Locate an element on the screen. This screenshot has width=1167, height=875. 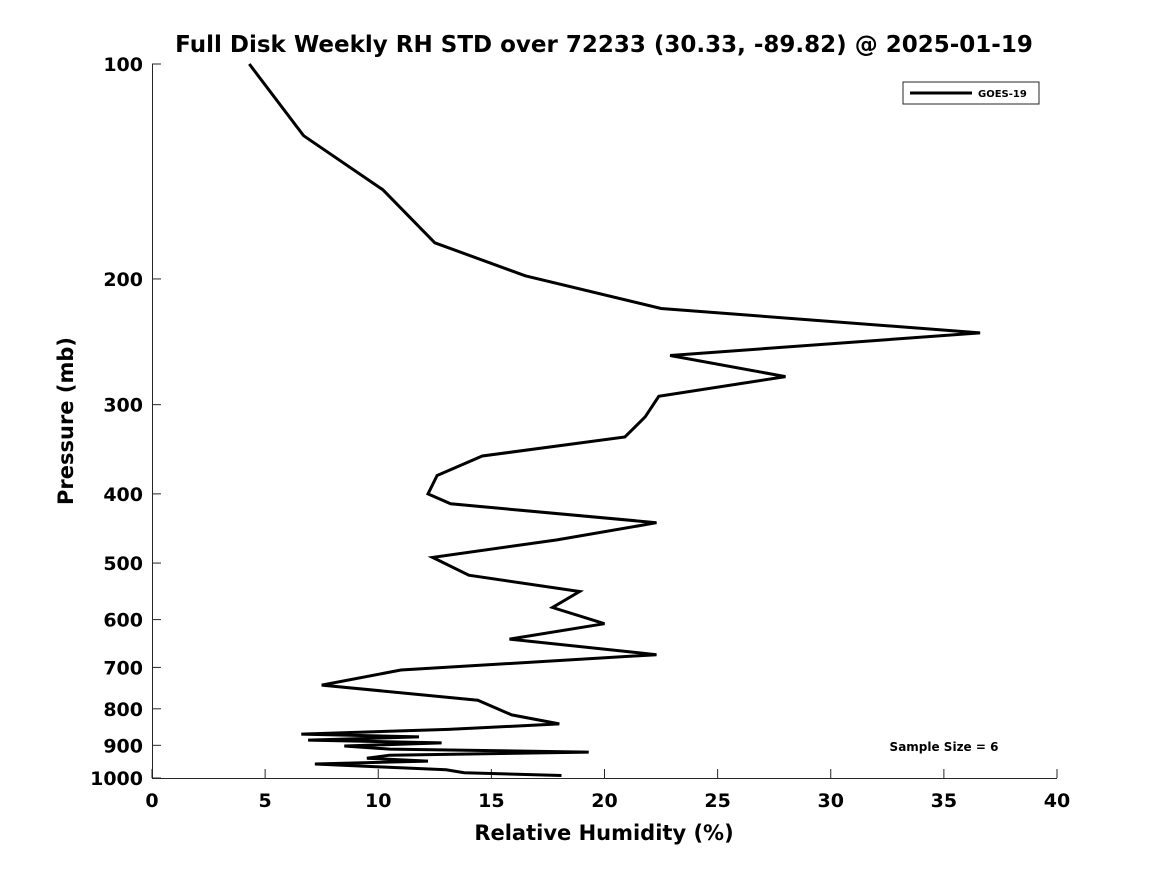
x-tick-labels: 0 5 10 15 20 25 30 35 40 is located at coordinates (607, 801).